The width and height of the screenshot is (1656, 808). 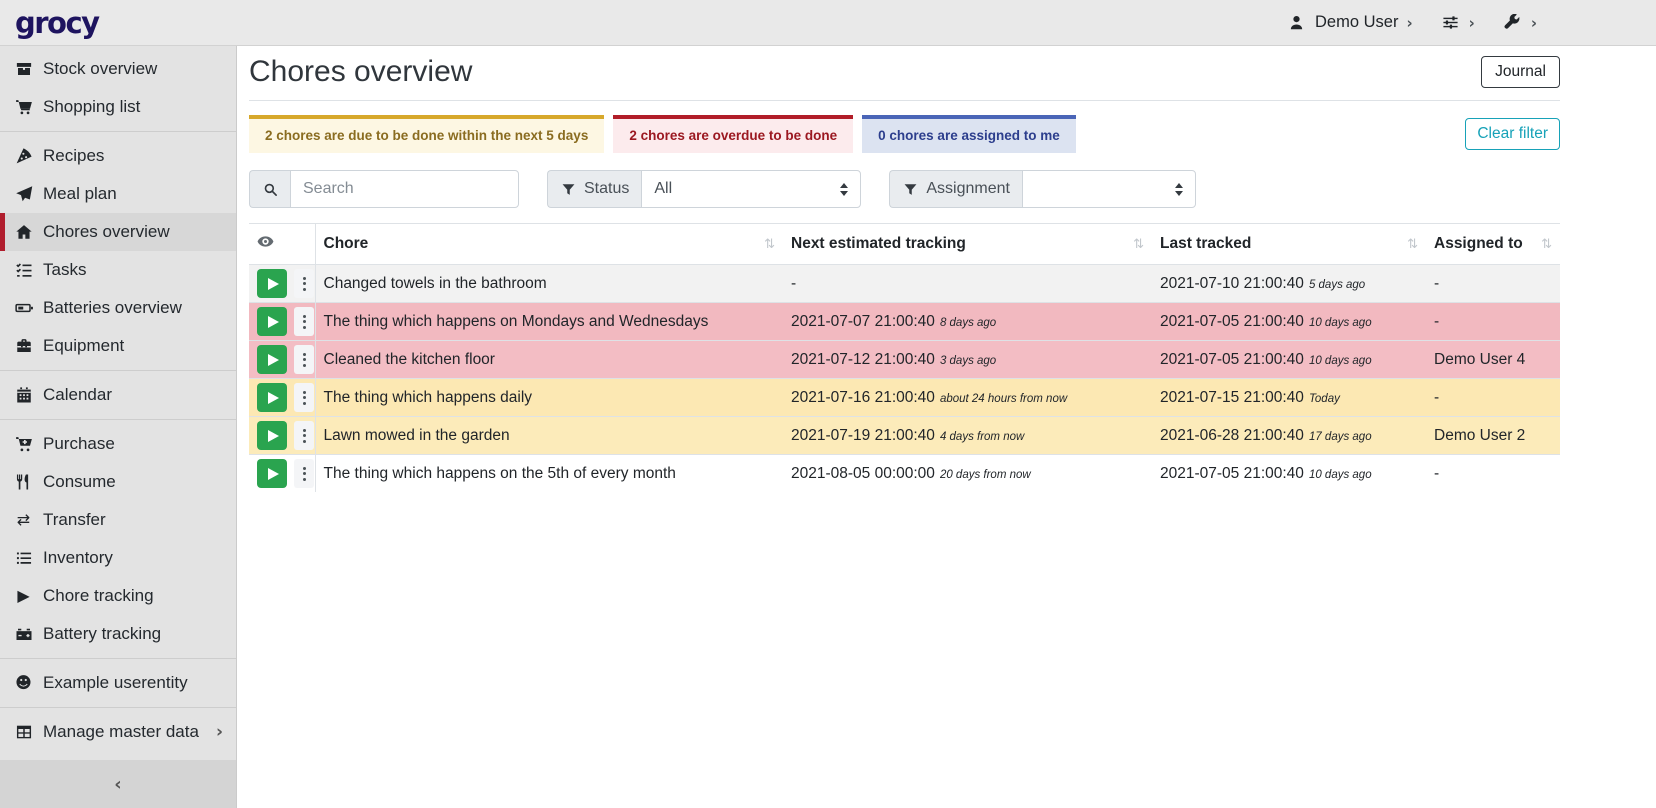 I want to click on exchange-icon: ⇄, so click(x=23, y=519).